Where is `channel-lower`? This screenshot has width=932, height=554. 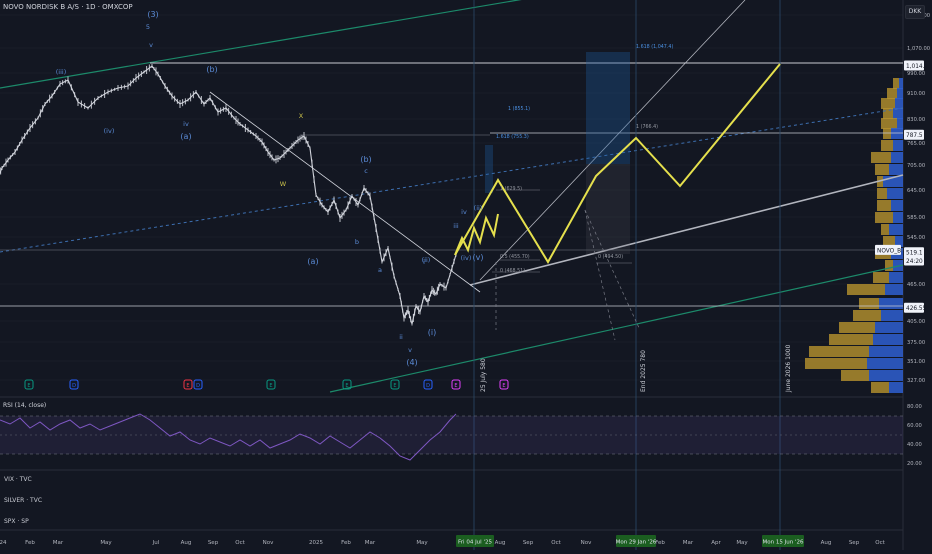 channel-lower is located at coordinates (616, 328).